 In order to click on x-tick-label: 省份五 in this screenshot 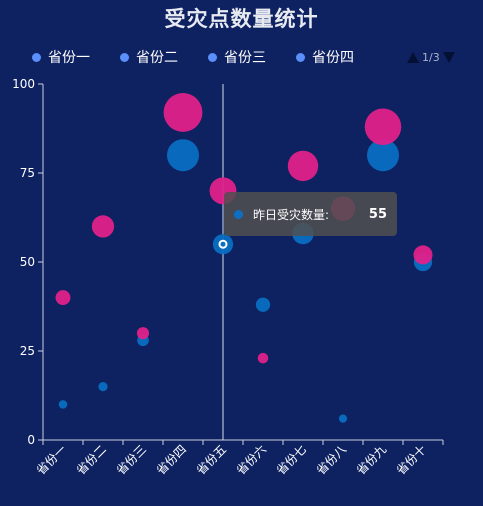, I will do `click(211, 459)`.